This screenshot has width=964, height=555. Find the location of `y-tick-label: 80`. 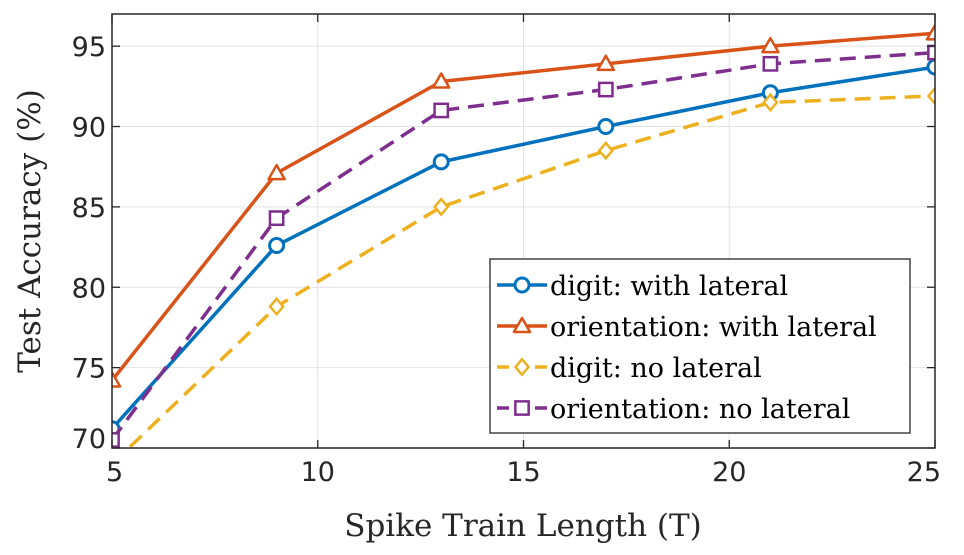

y-tick-label: 80 is located at coordinates (89, 288).